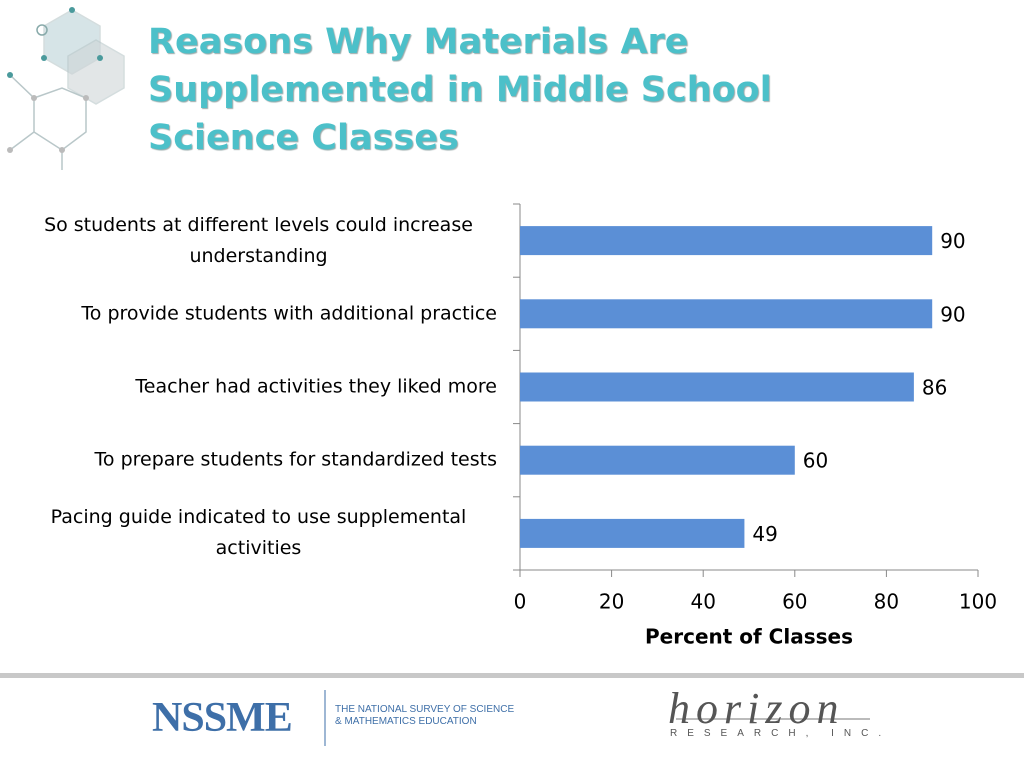  Describe the element at coordinates (520, 602) in the screenshot. I see `x-tick-label: 0` at that location.